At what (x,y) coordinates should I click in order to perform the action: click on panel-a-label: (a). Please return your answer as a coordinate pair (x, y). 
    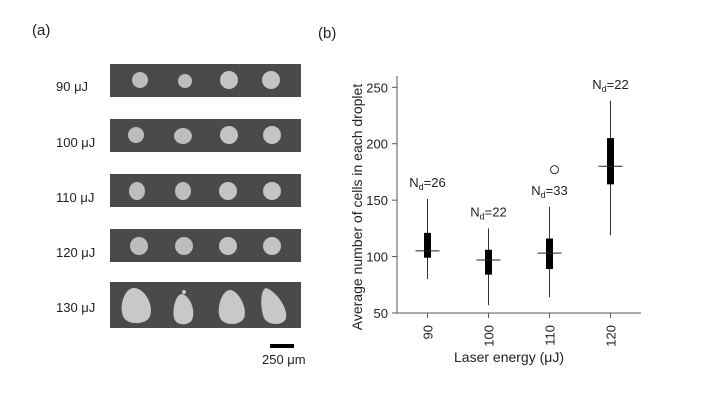
    Looking at the image, I should click on (41, 30).